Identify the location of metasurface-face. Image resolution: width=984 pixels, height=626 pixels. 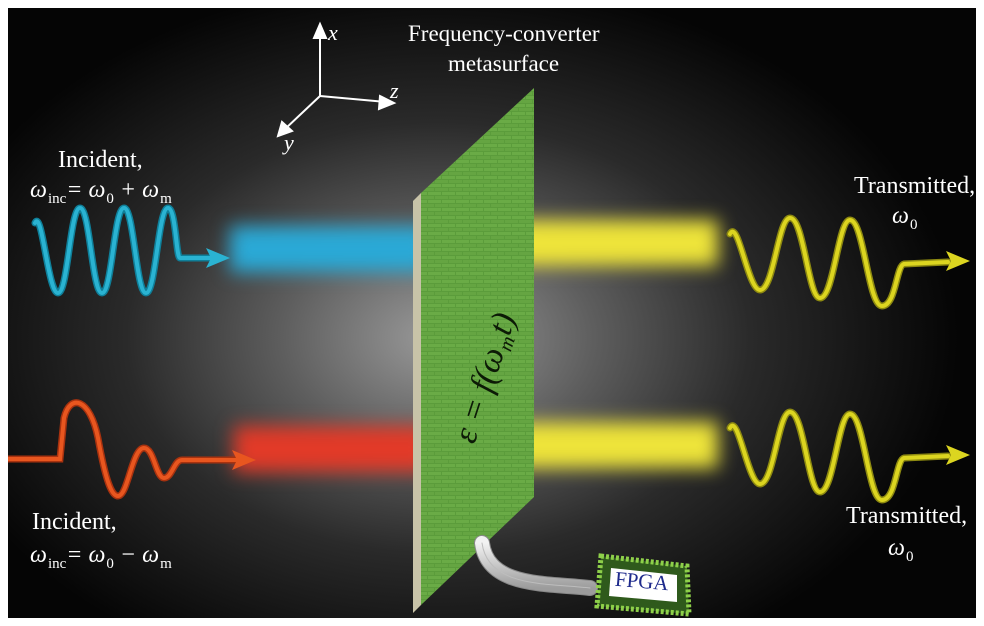
(477, 346).